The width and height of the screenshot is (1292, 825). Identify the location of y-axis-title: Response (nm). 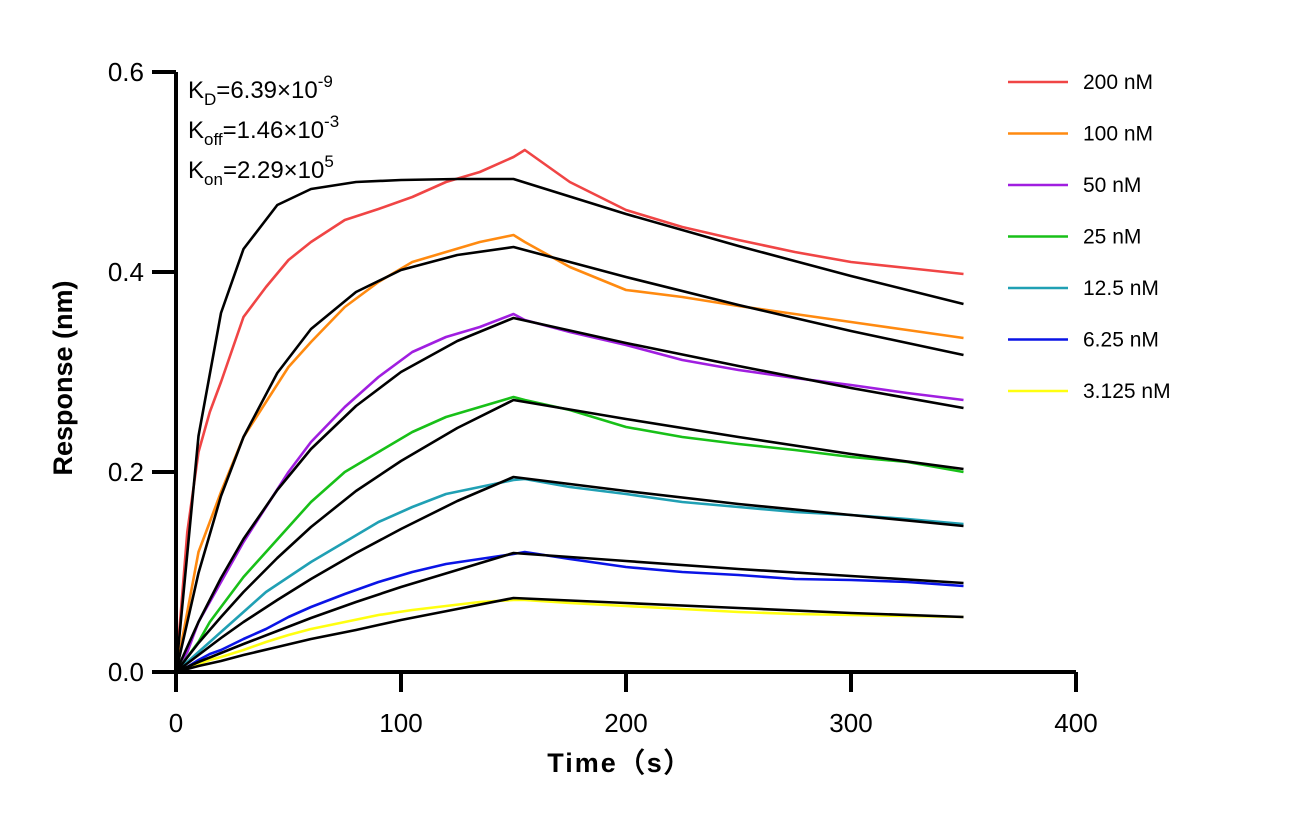
(63, 377).